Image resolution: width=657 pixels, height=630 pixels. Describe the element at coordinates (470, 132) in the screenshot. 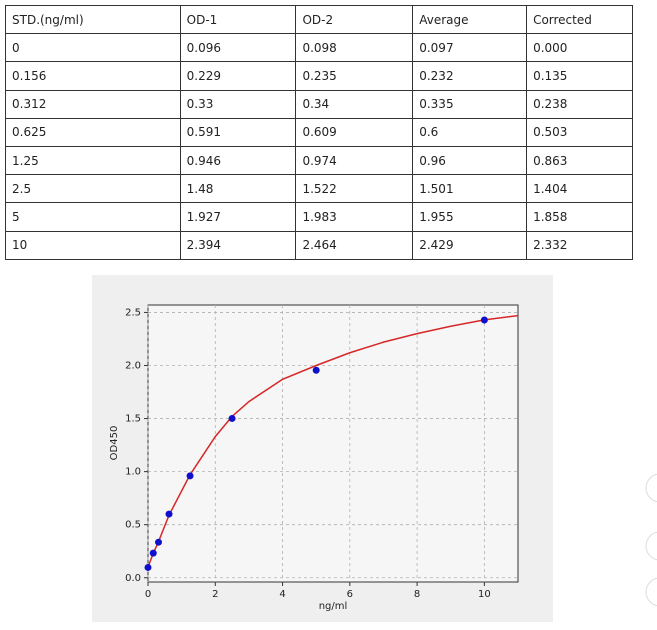

I see `table-cell: 0.6` at that location.